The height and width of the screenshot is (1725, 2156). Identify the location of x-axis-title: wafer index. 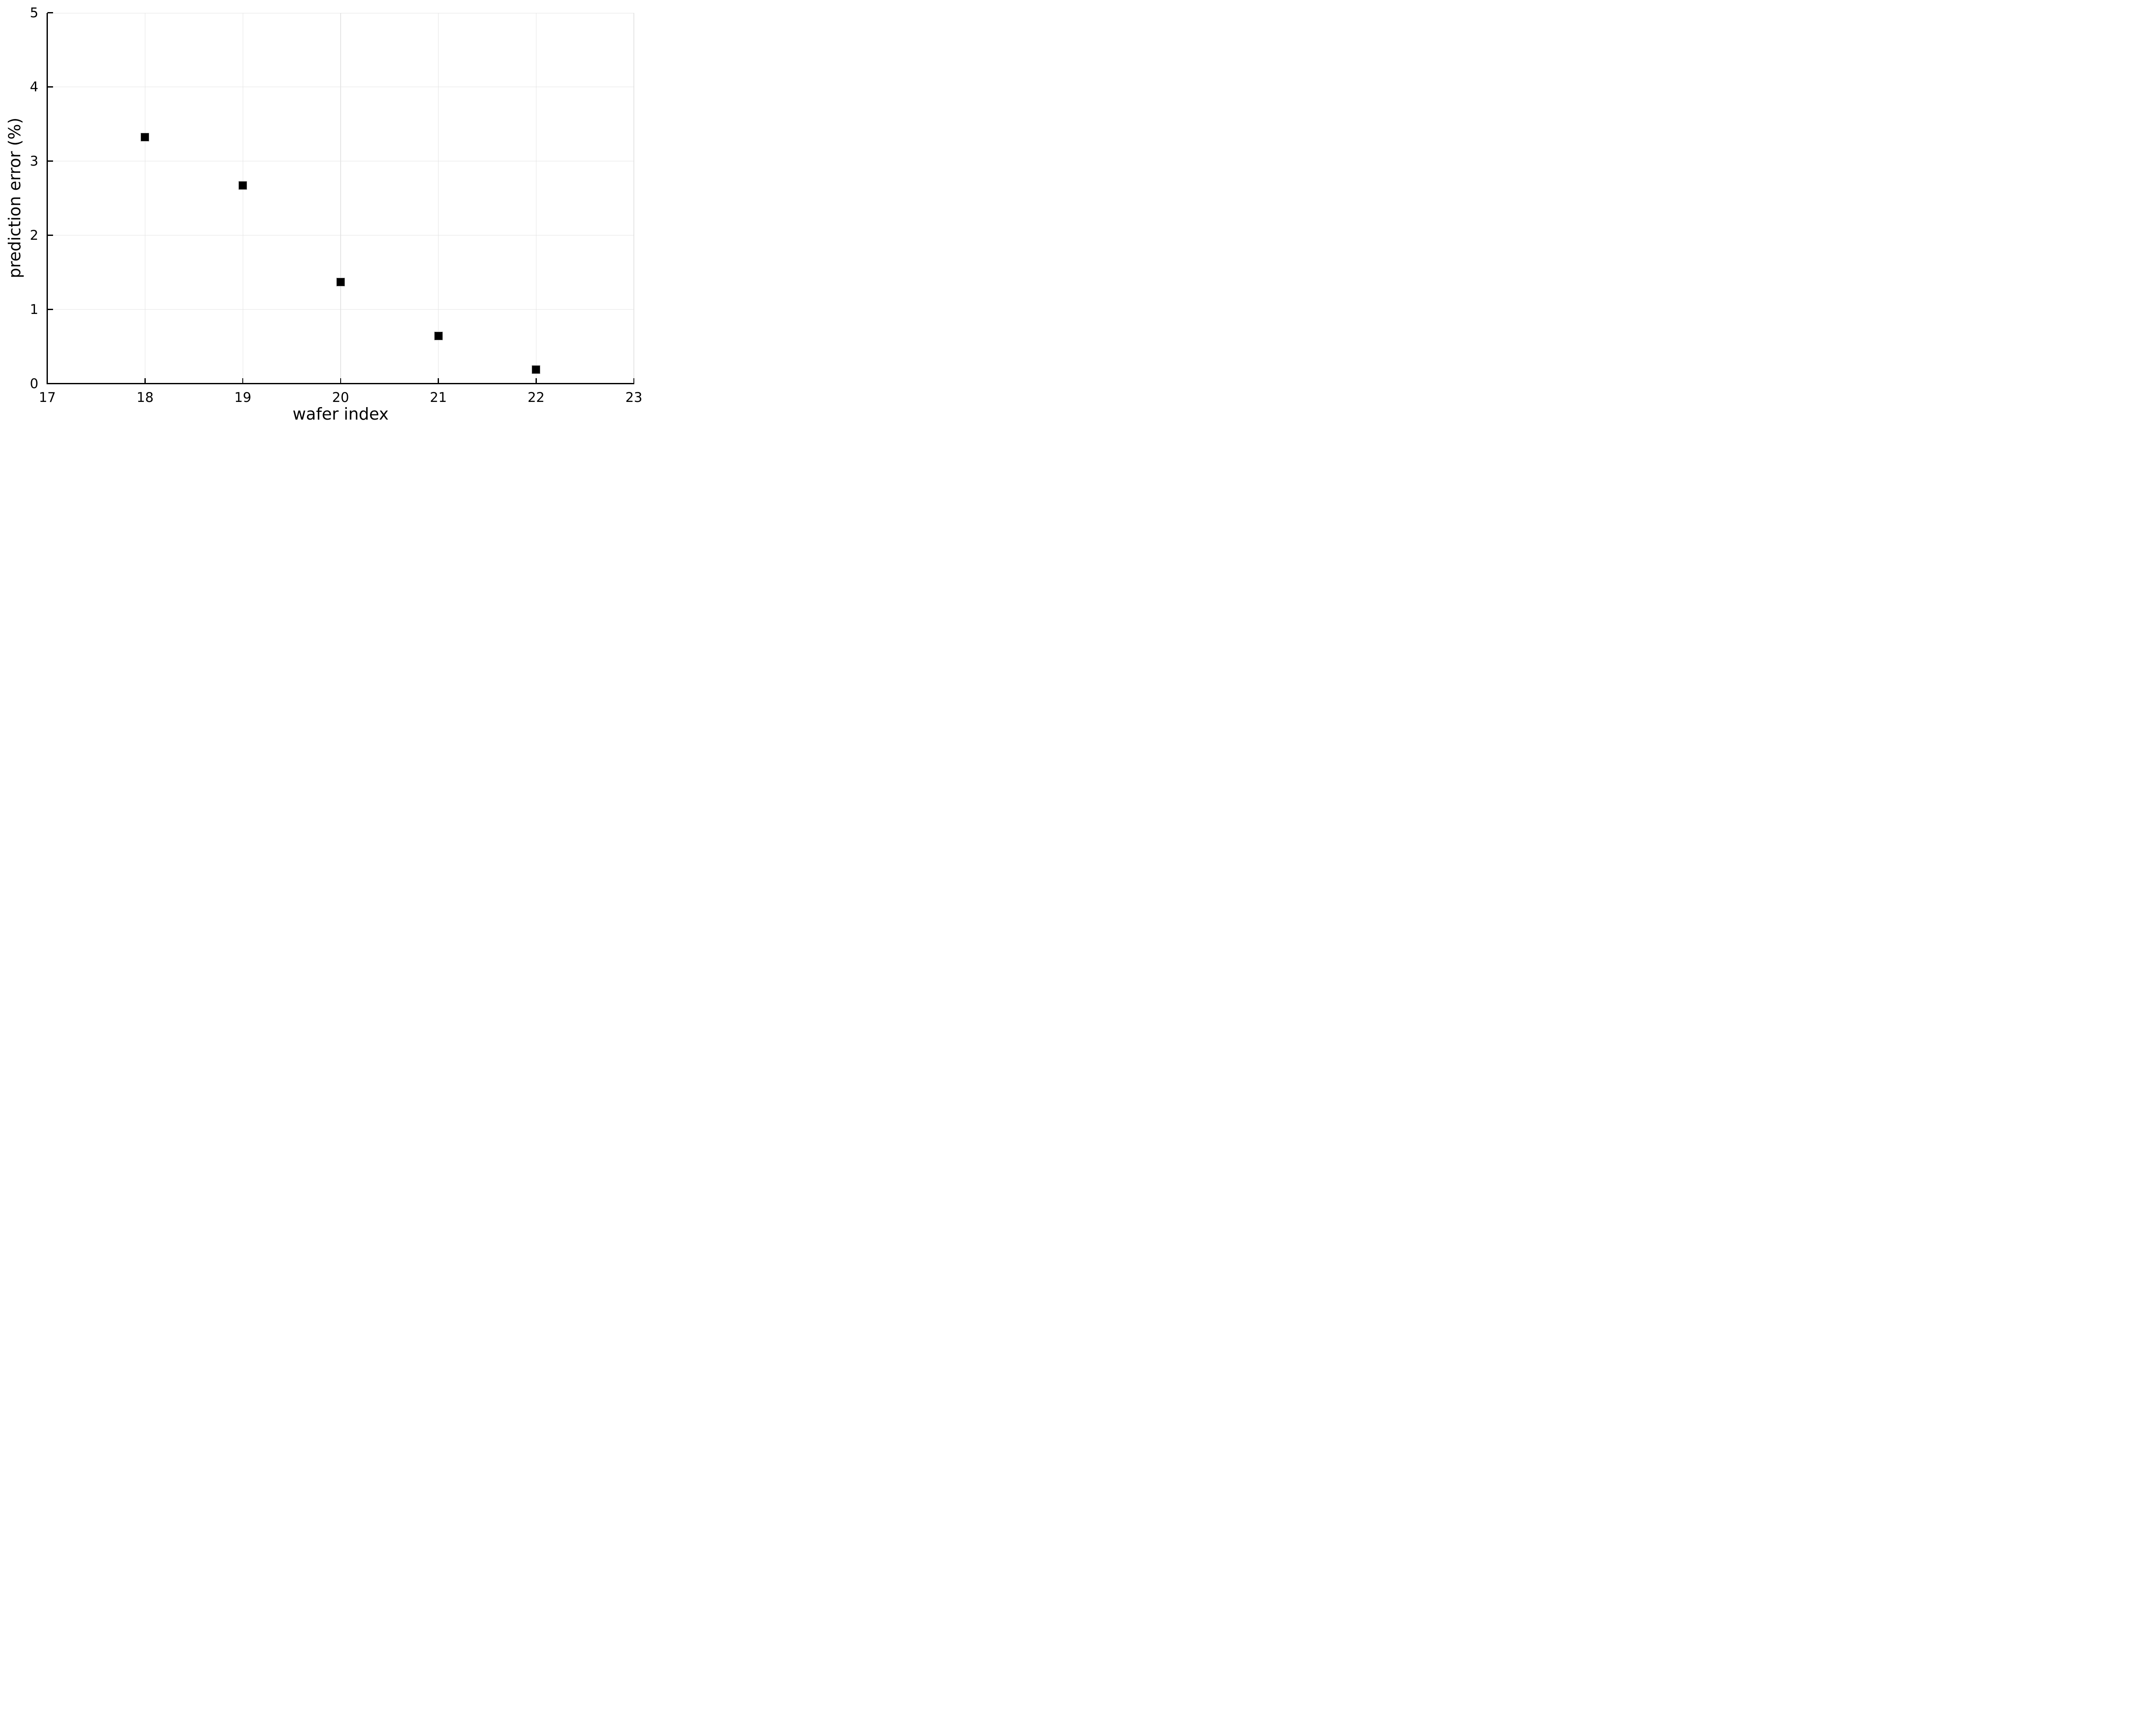
(340, 414).